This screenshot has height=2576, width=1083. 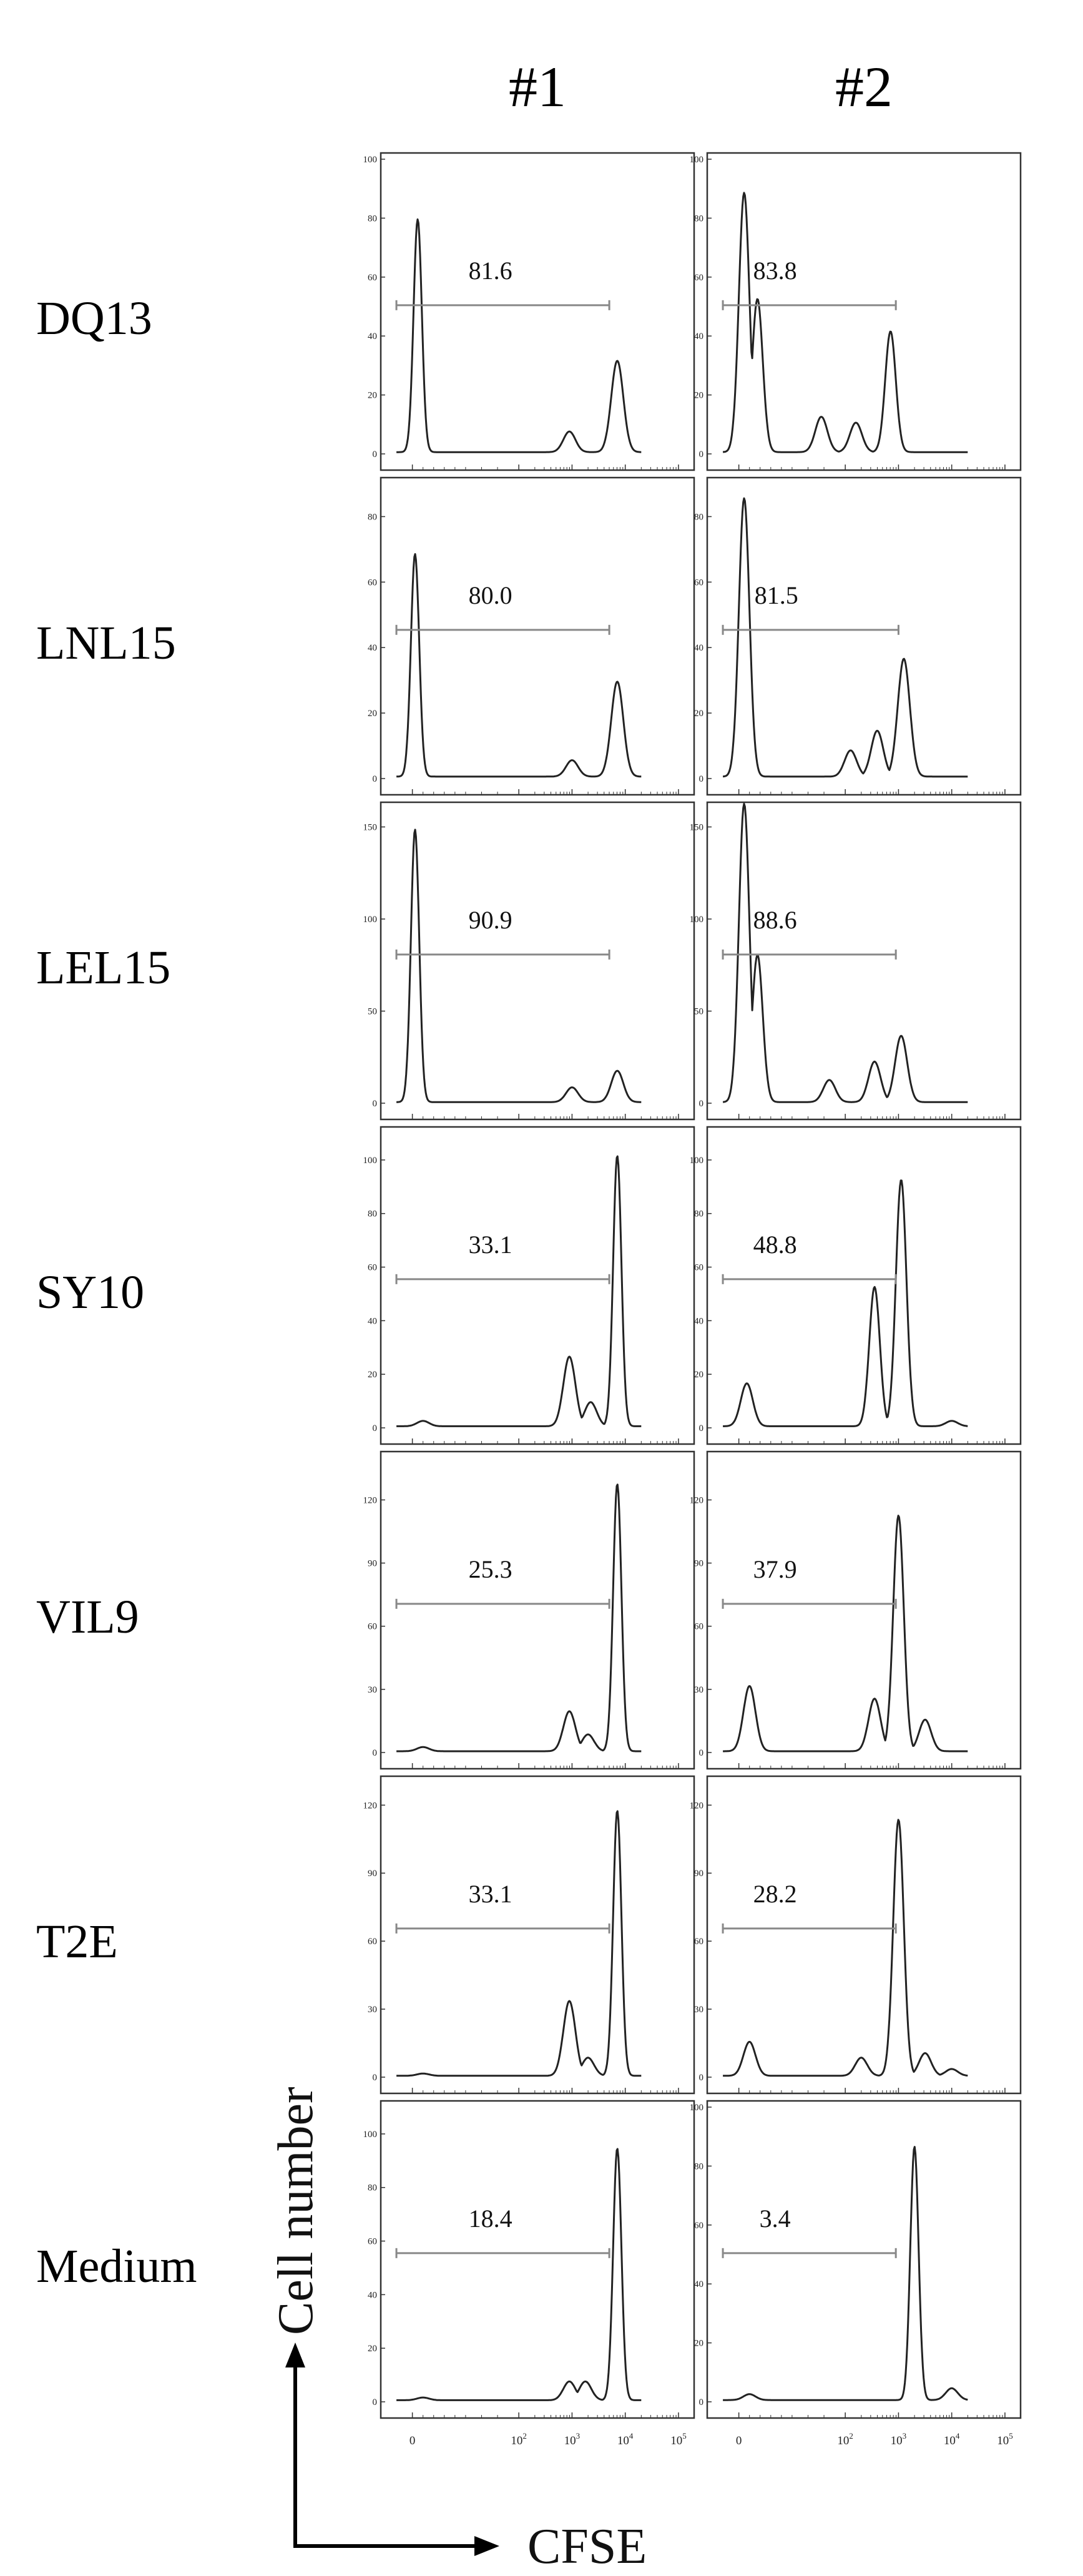 What do you see at coordinates (845, 2273) in the screenshot?
I see `panel-medium-col2-histogram-line` at bounding box center [845, 2273].